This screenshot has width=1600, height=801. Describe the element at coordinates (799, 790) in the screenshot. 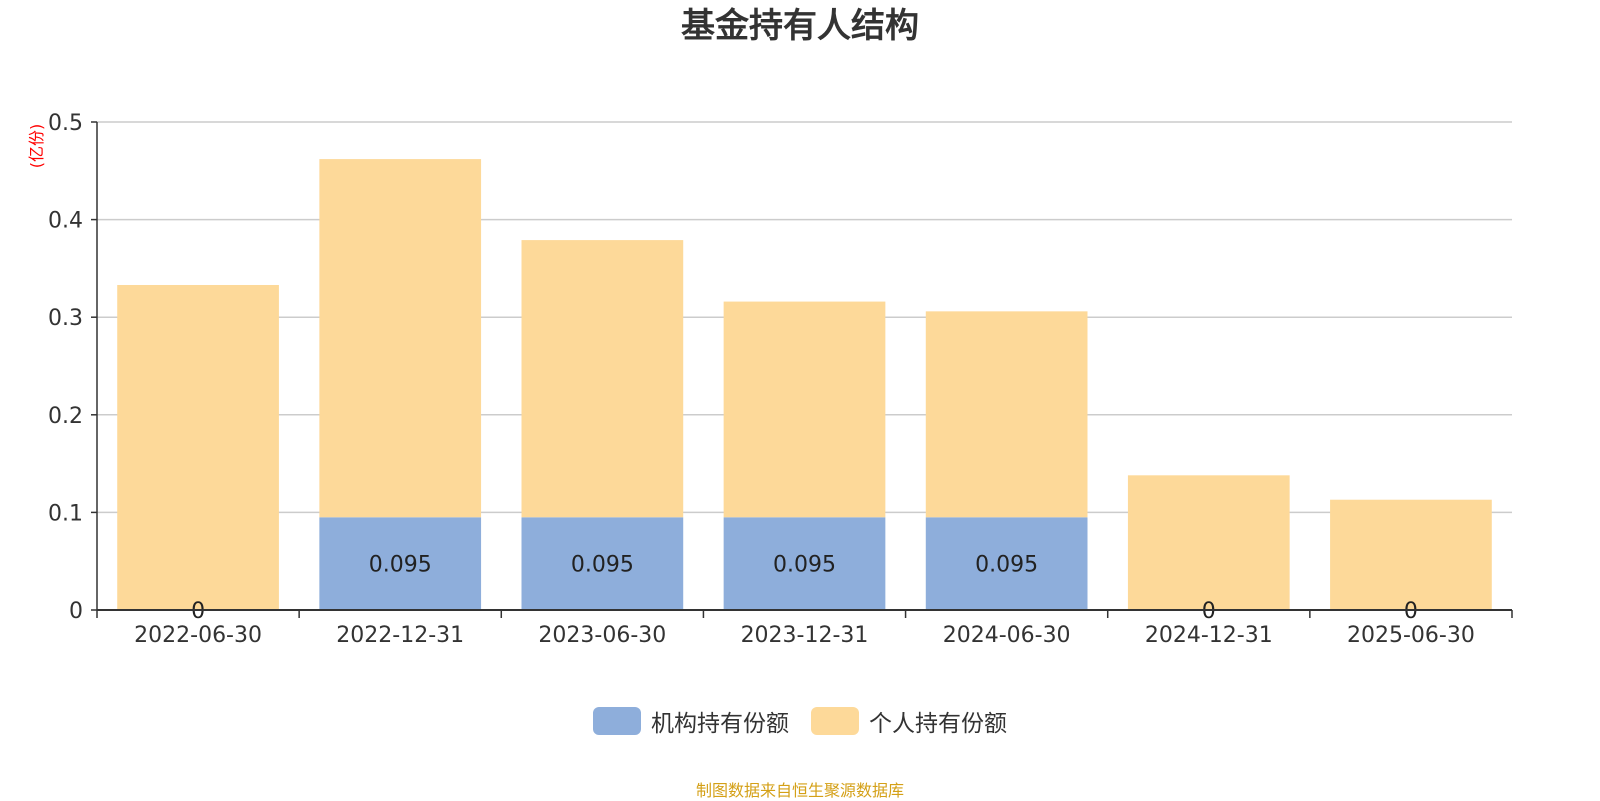

I see `source-note: 制图数据来自恒生聚源数据库` at that location.